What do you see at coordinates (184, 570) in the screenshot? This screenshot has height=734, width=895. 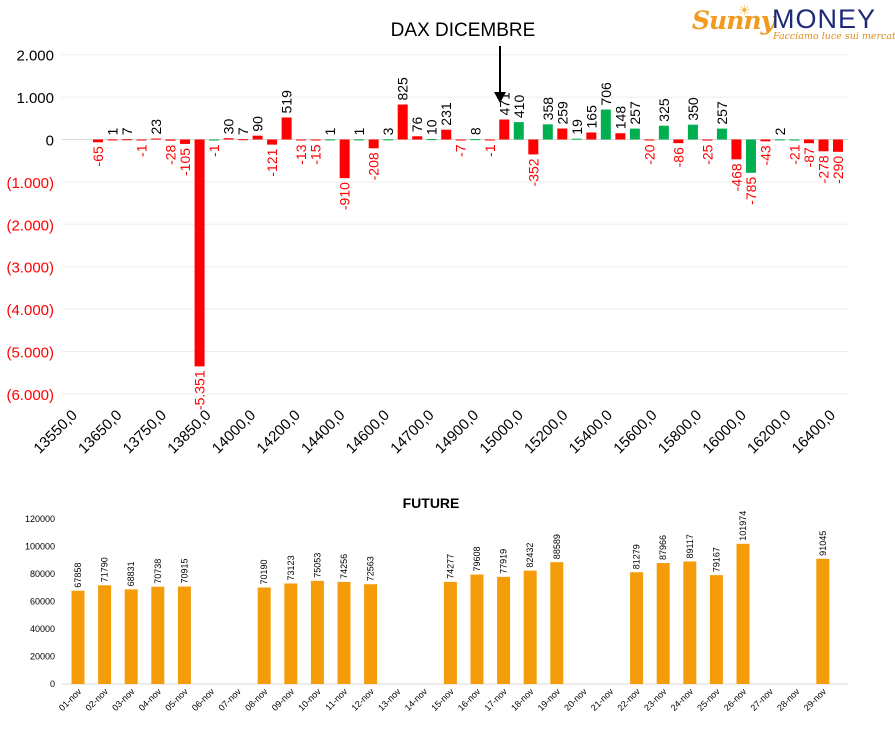 I see `future-data-label: 70915` at bounding box center [184, 570].